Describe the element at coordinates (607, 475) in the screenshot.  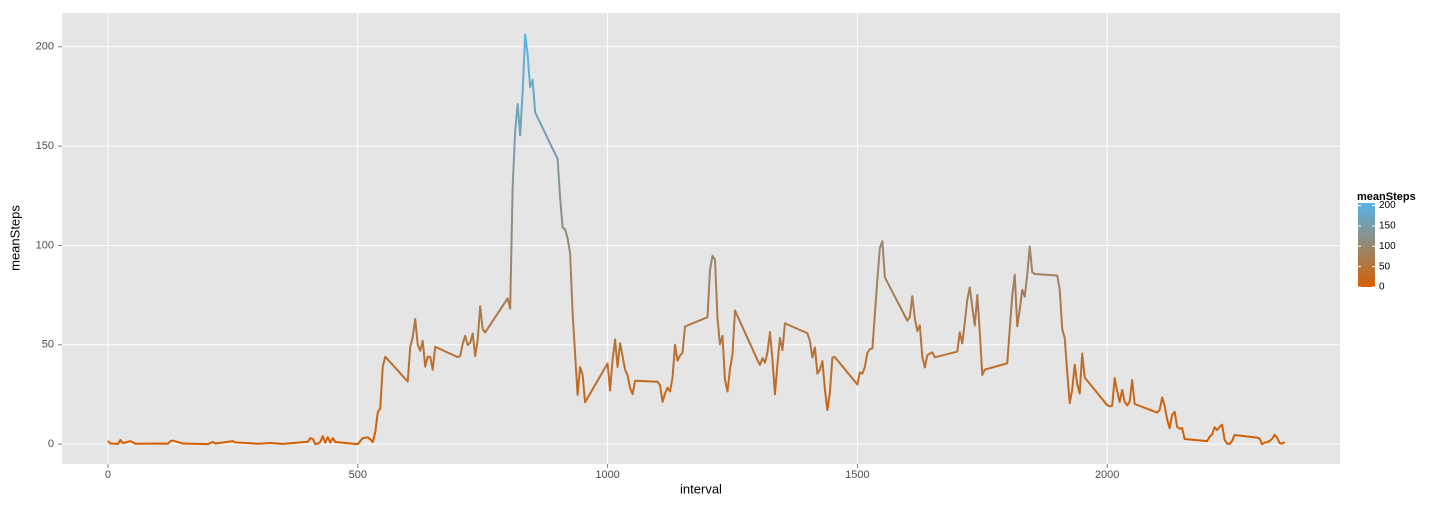
I see `x-tick-label: 1000` at that location.